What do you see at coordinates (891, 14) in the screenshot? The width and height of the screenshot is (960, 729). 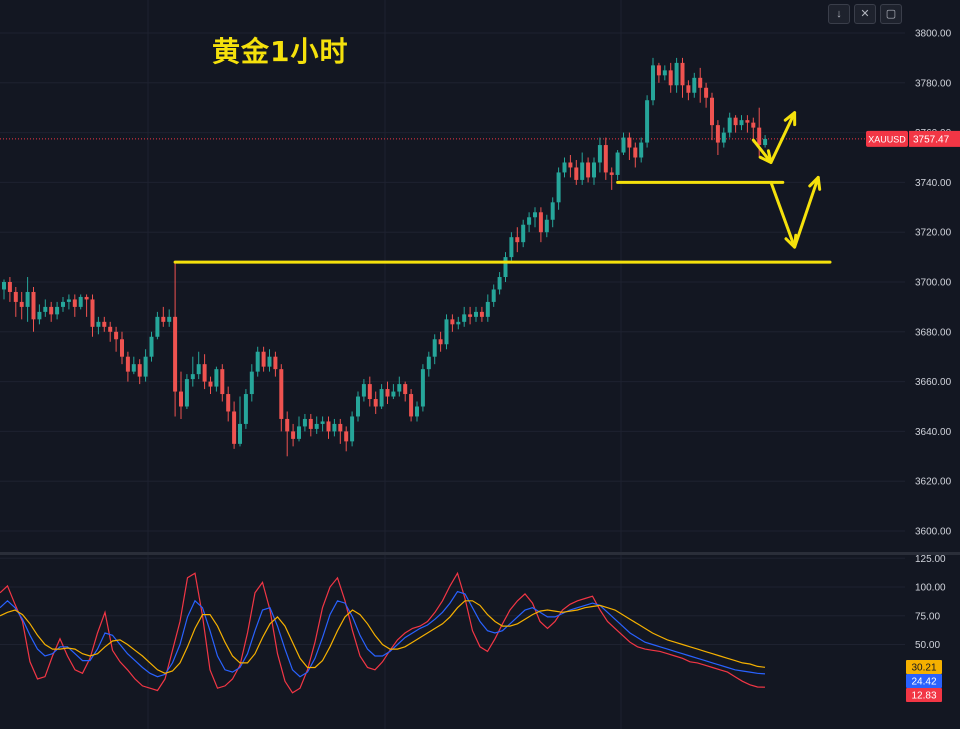 I see `fullscreen-icon: ▢` at bounding box center [891, 14].